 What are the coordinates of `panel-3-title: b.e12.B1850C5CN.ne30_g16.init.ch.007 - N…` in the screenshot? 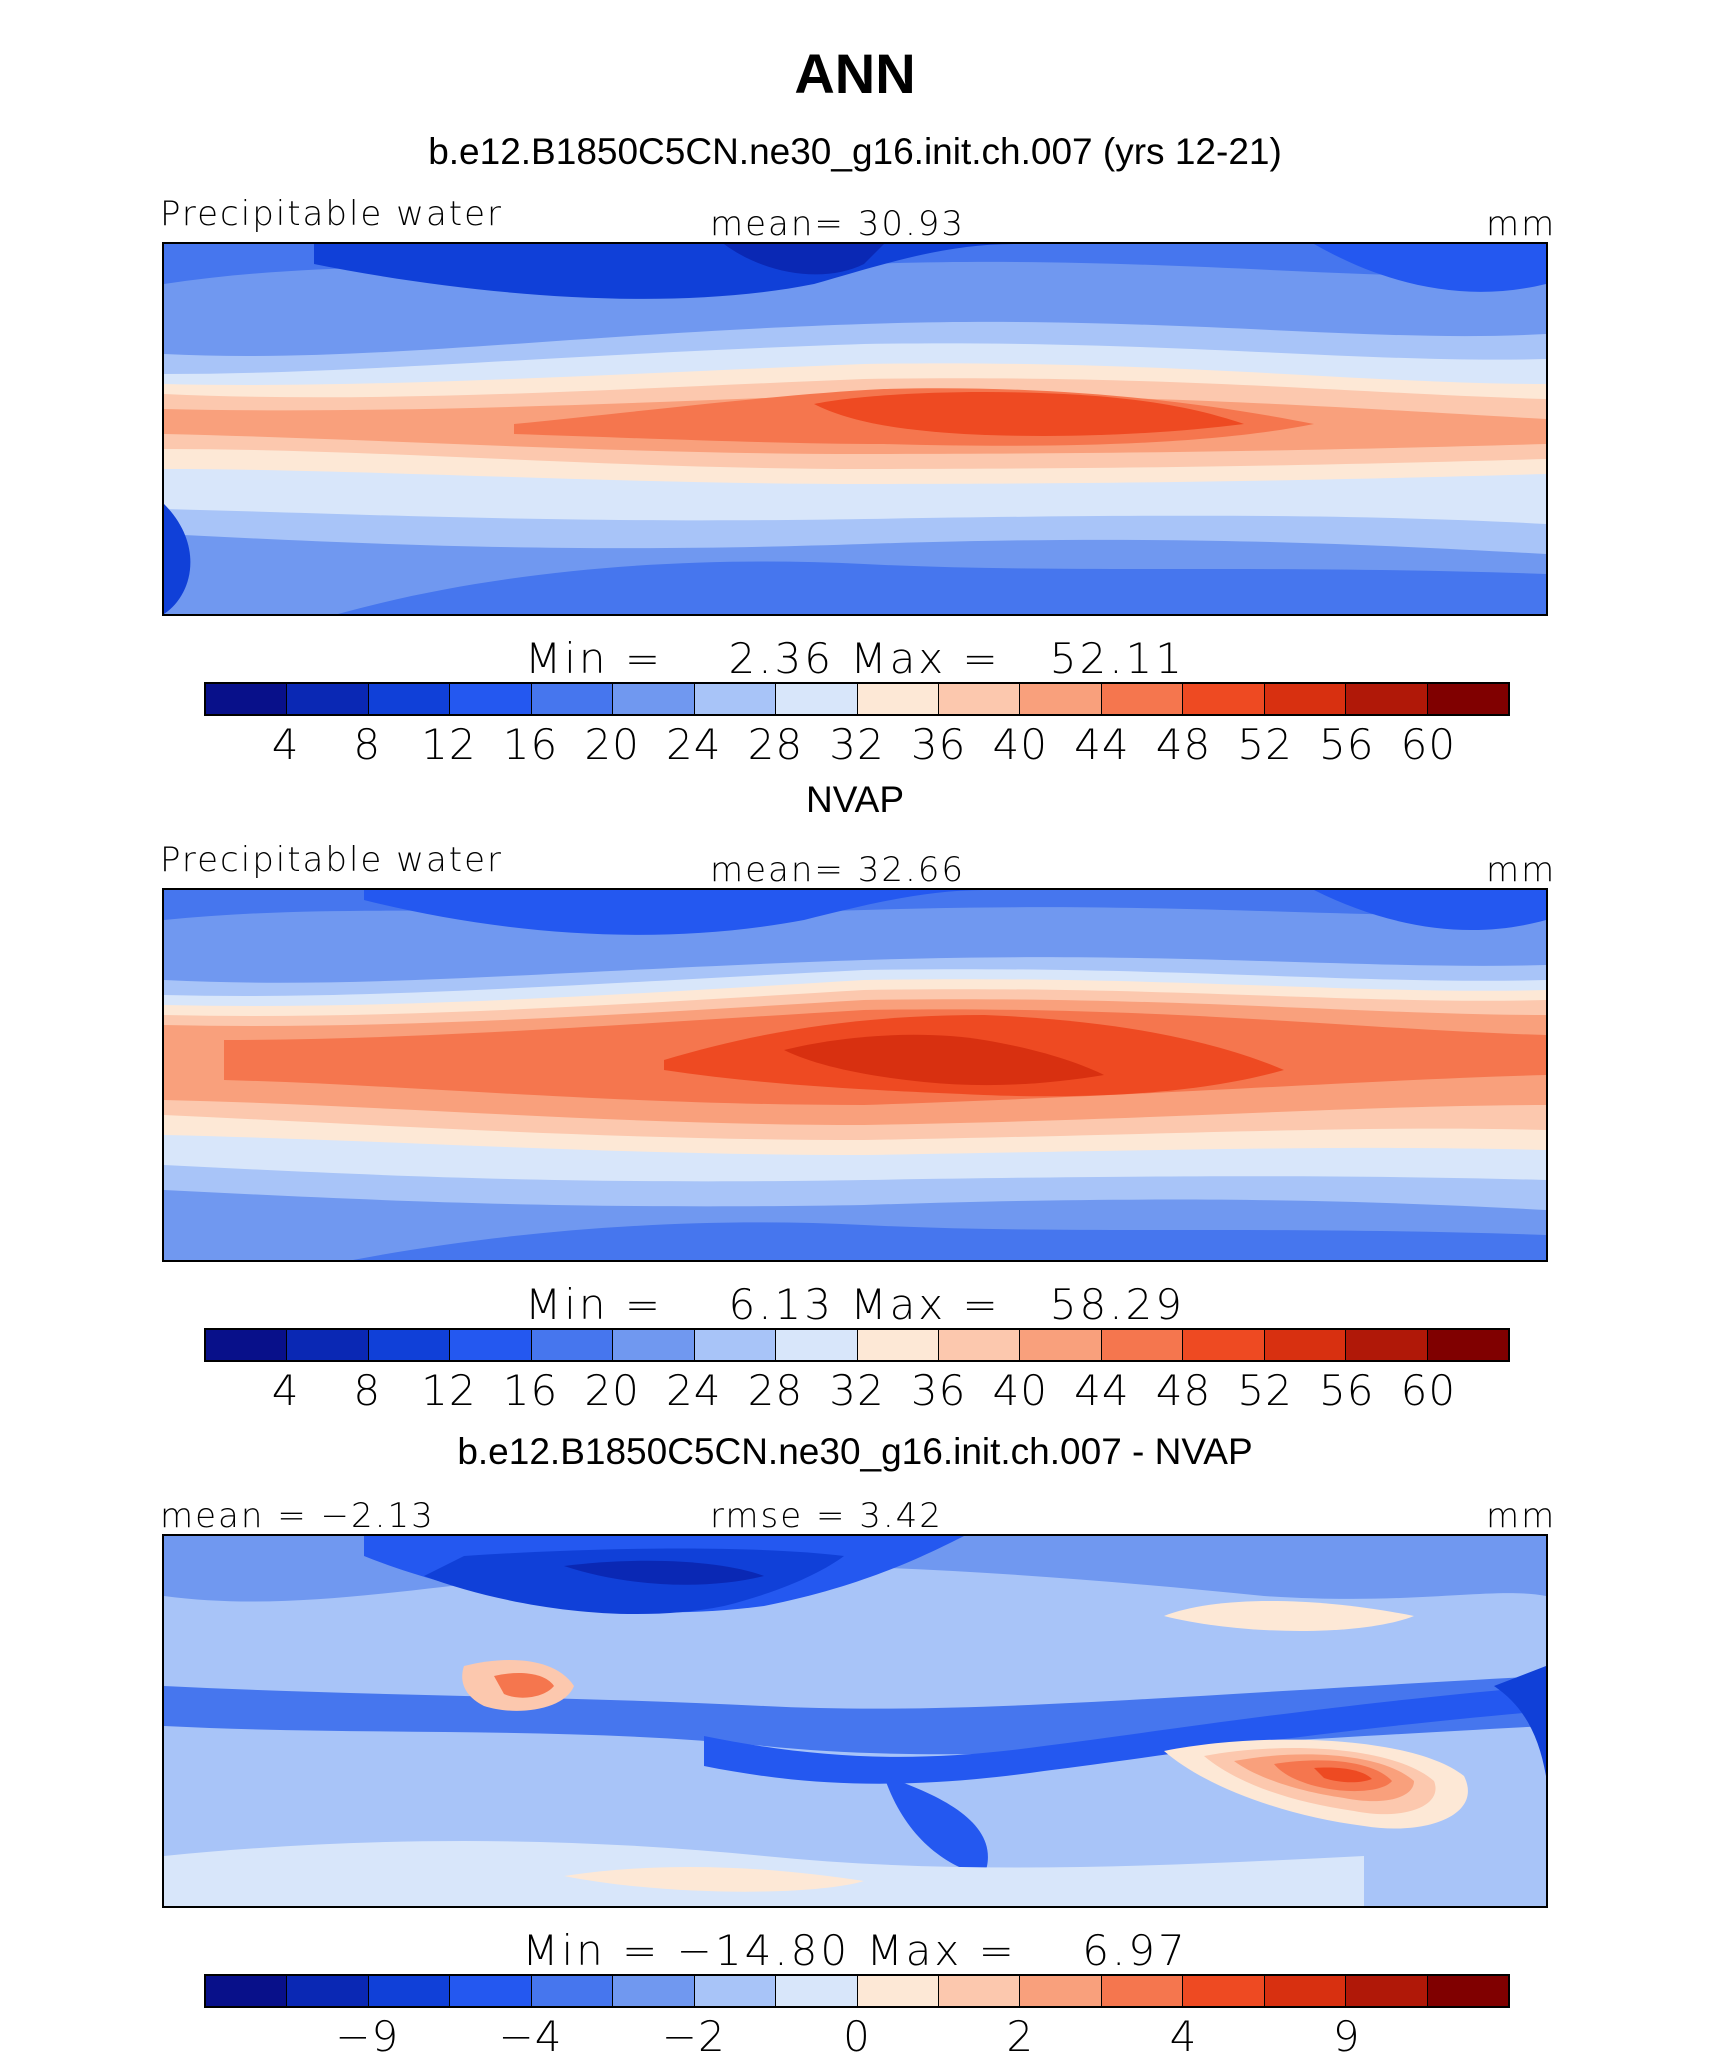 It's located at (855, 1451).